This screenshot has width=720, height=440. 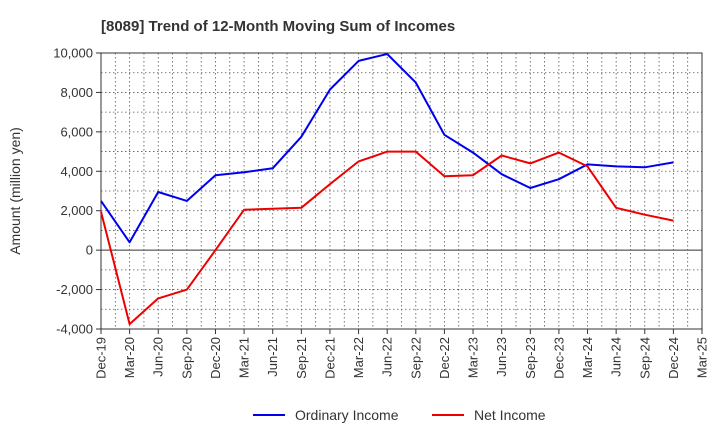 I want to click on x-tick-label: Dec-21, so click(x=329, y=358).